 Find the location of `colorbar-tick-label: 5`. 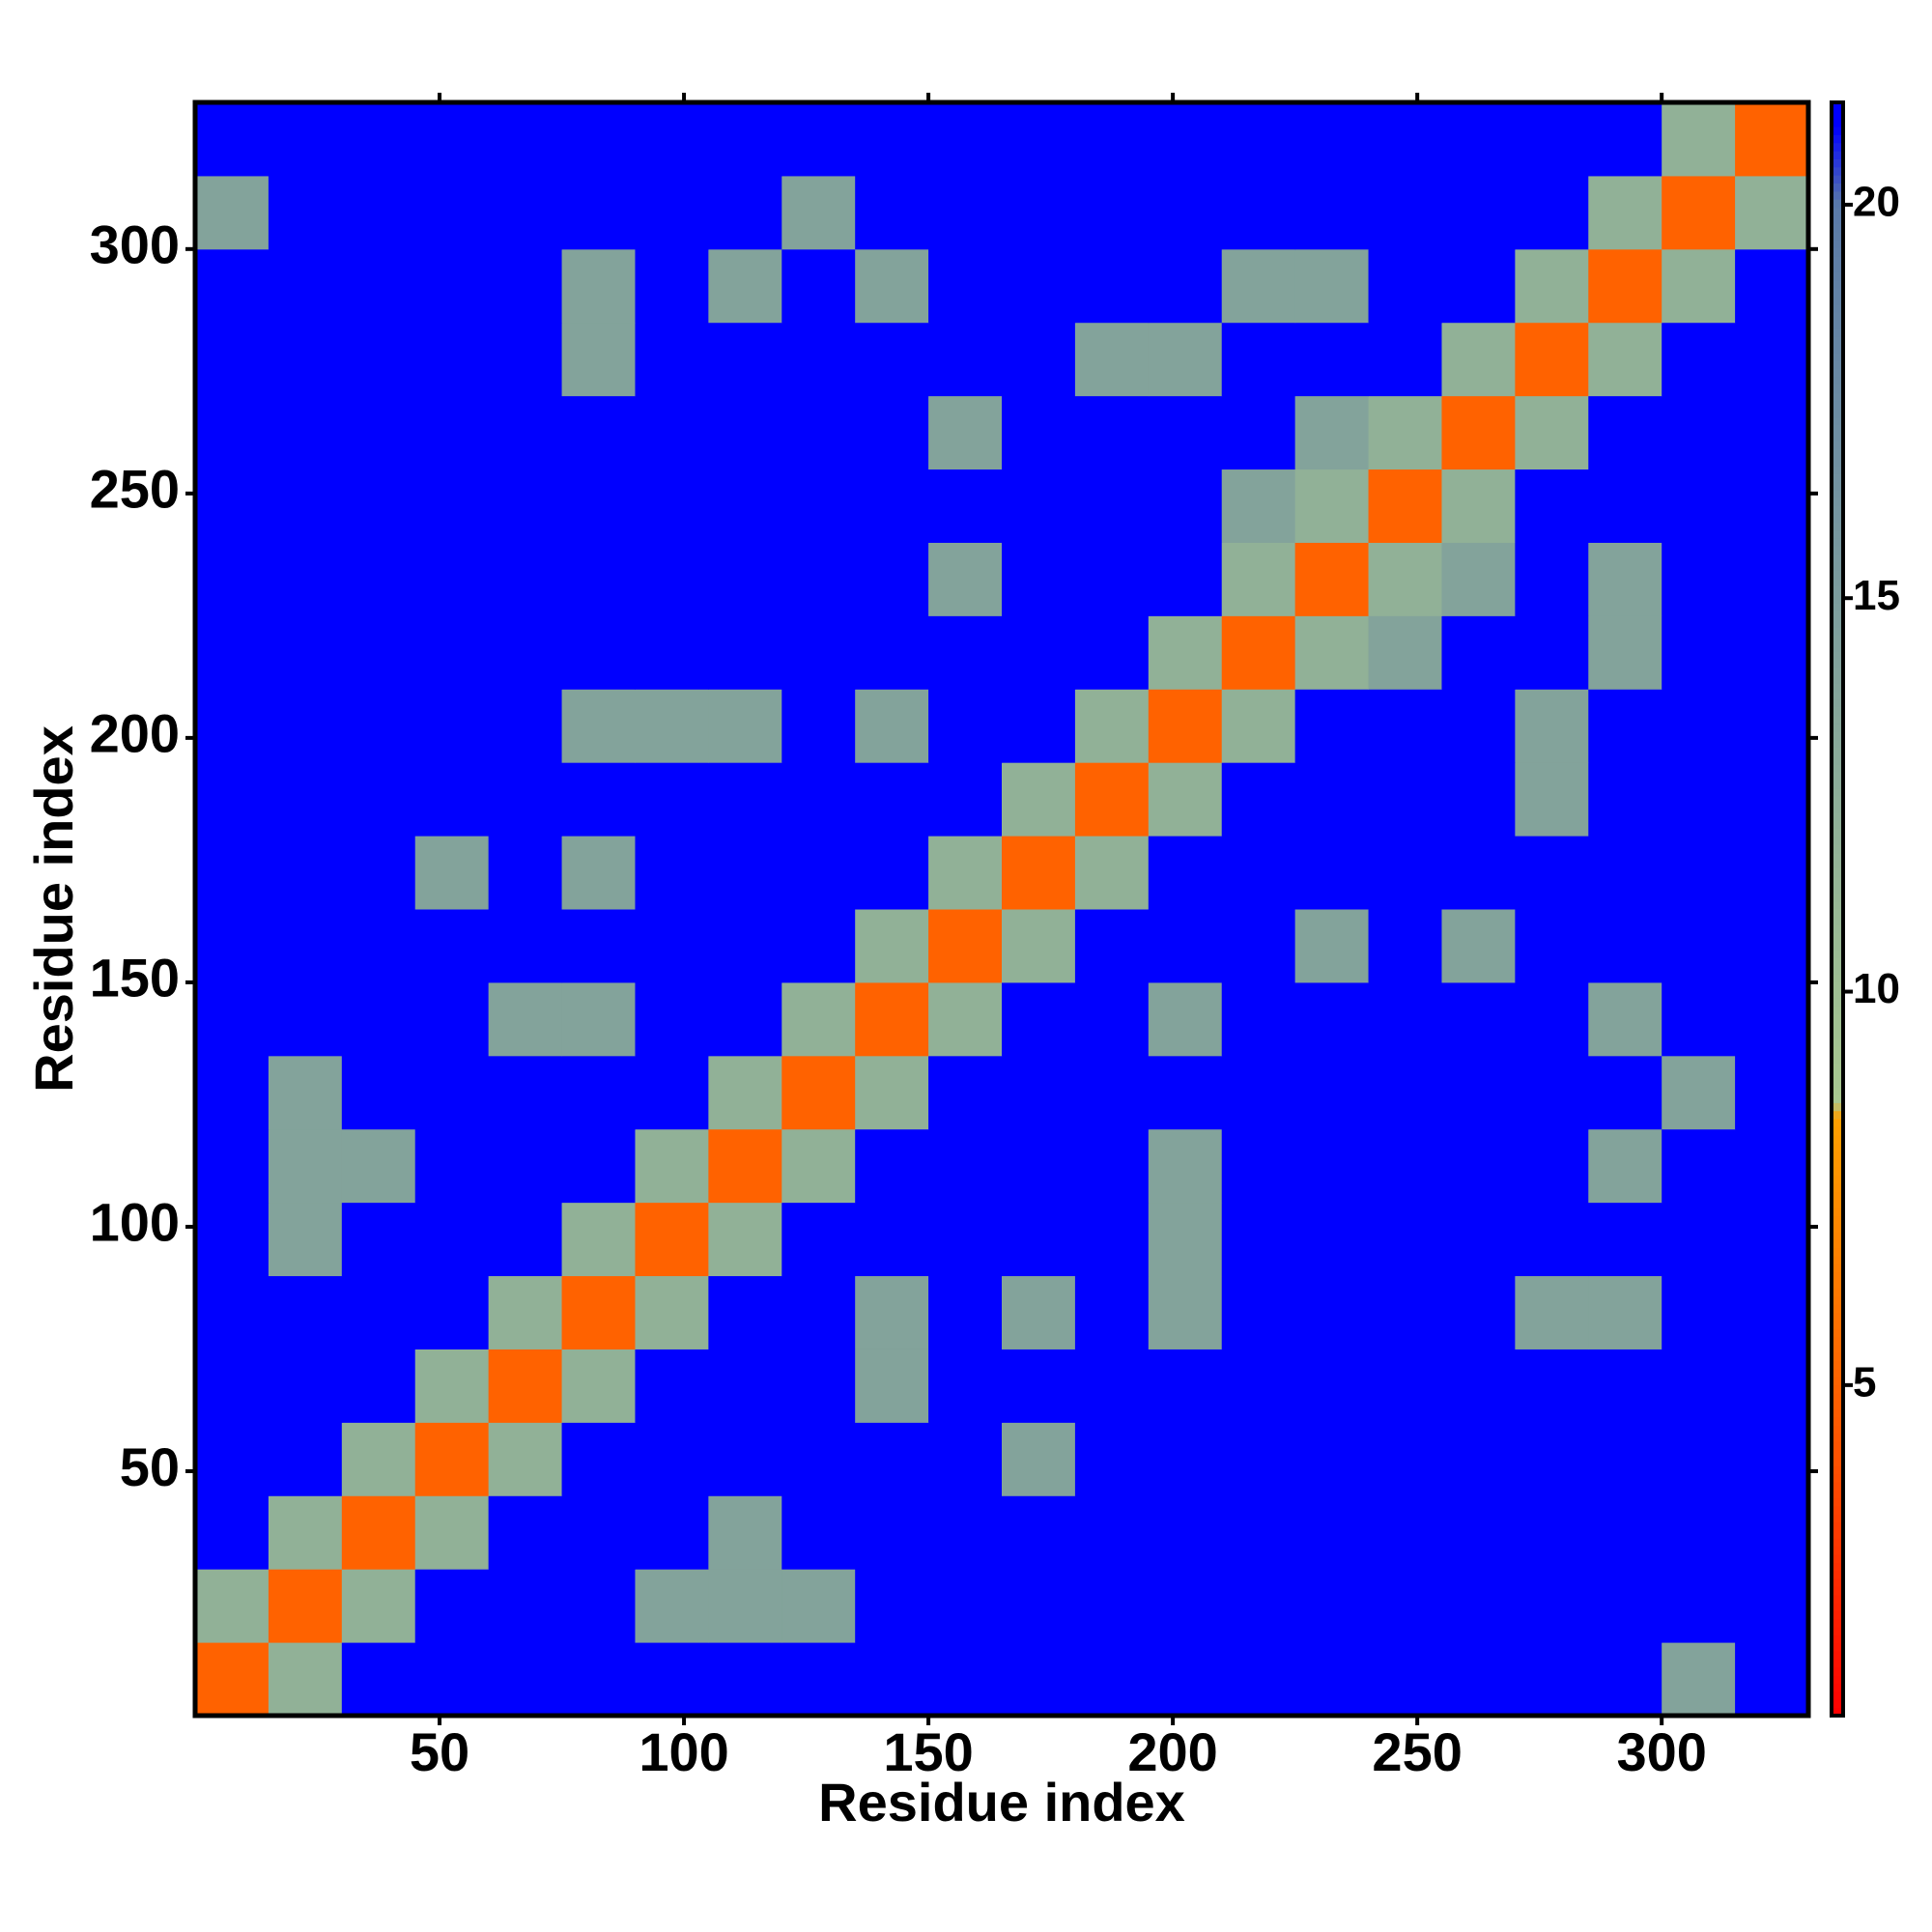

colorbar-tick-label: 5 is located at coordinates (1864, 1382).